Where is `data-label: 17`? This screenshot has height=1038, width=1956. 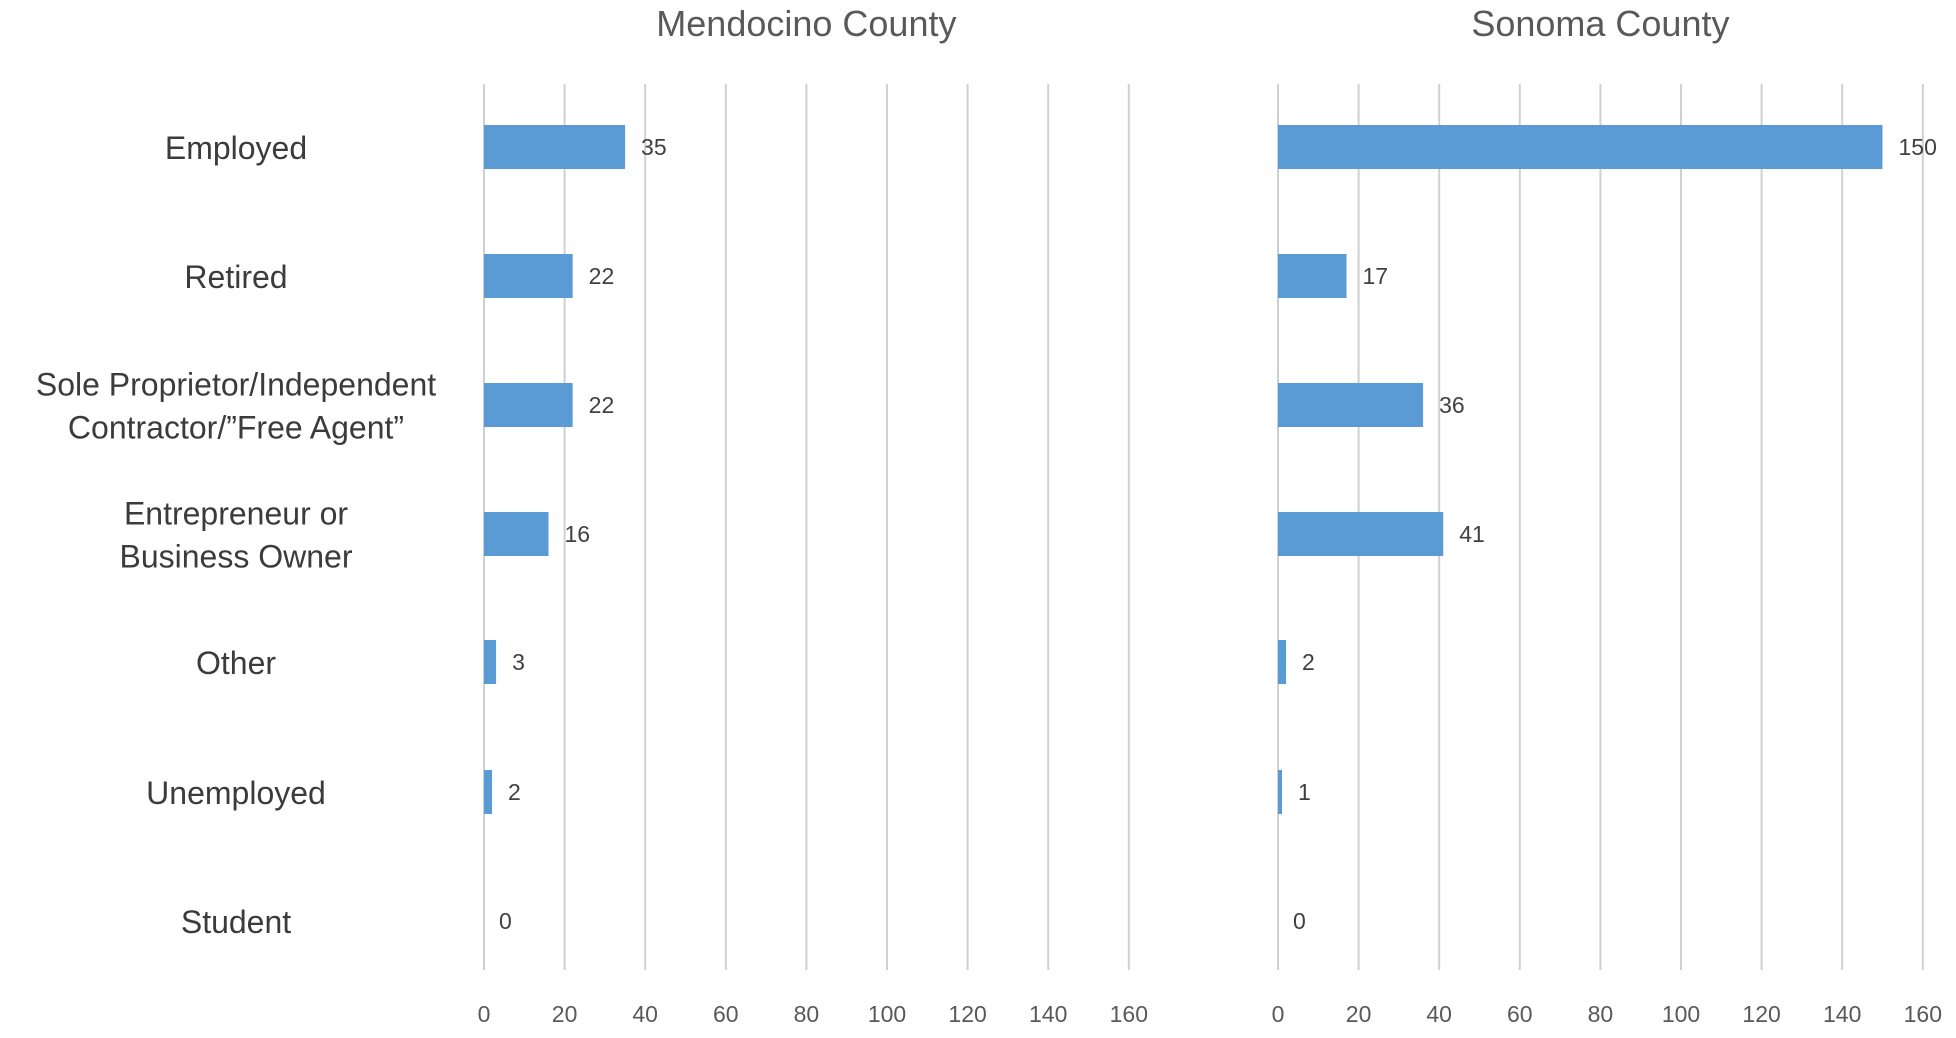
data-label: 17 is located at coordinates (1376, 276).